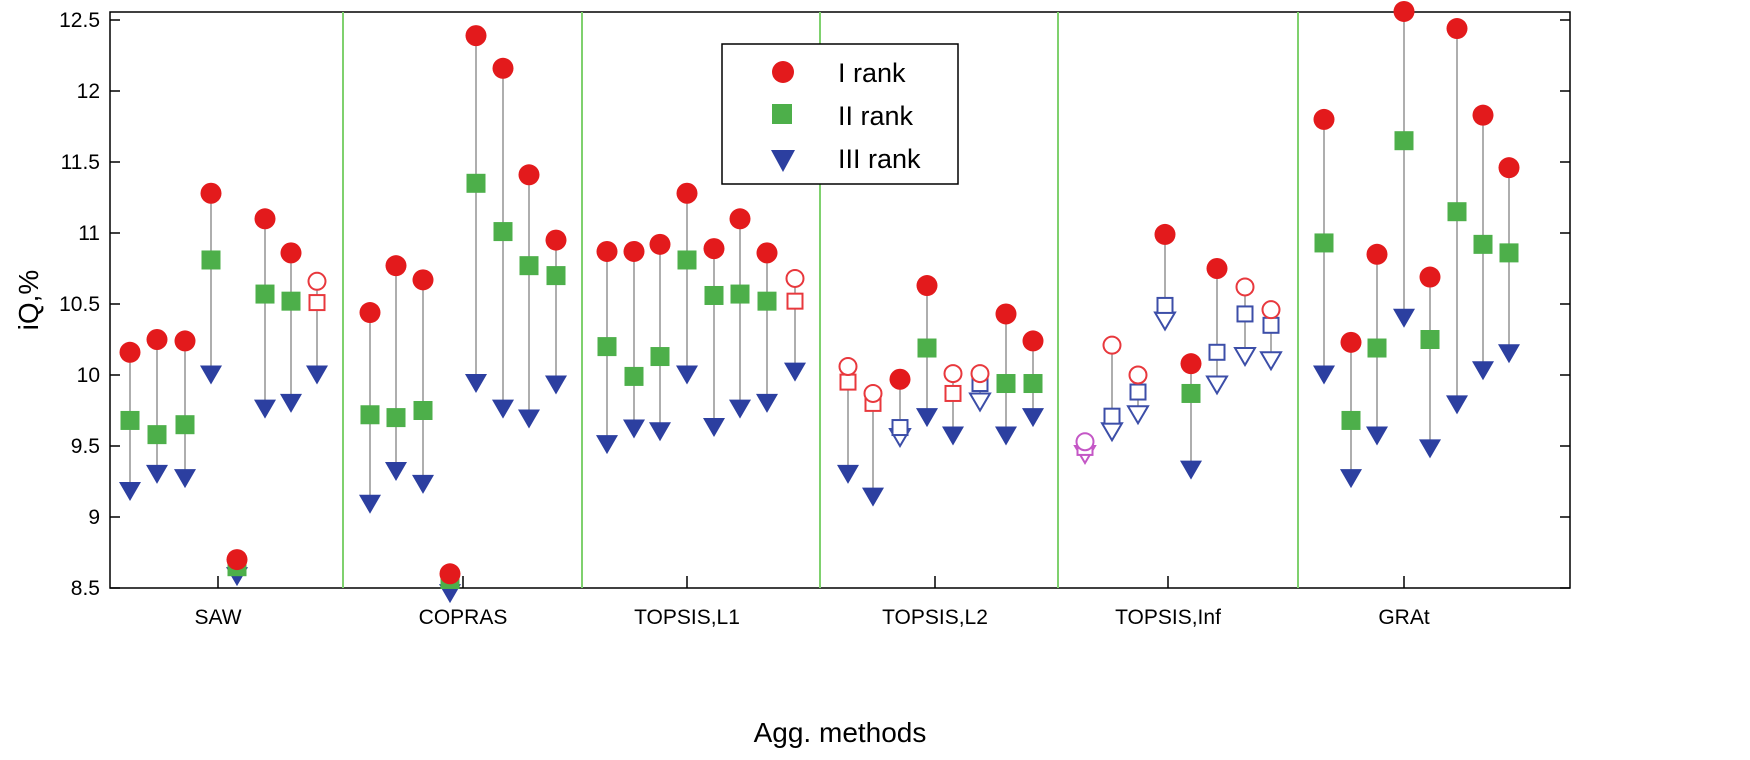  I want to click on y-tick-label: 10.5, so click(79, 304).